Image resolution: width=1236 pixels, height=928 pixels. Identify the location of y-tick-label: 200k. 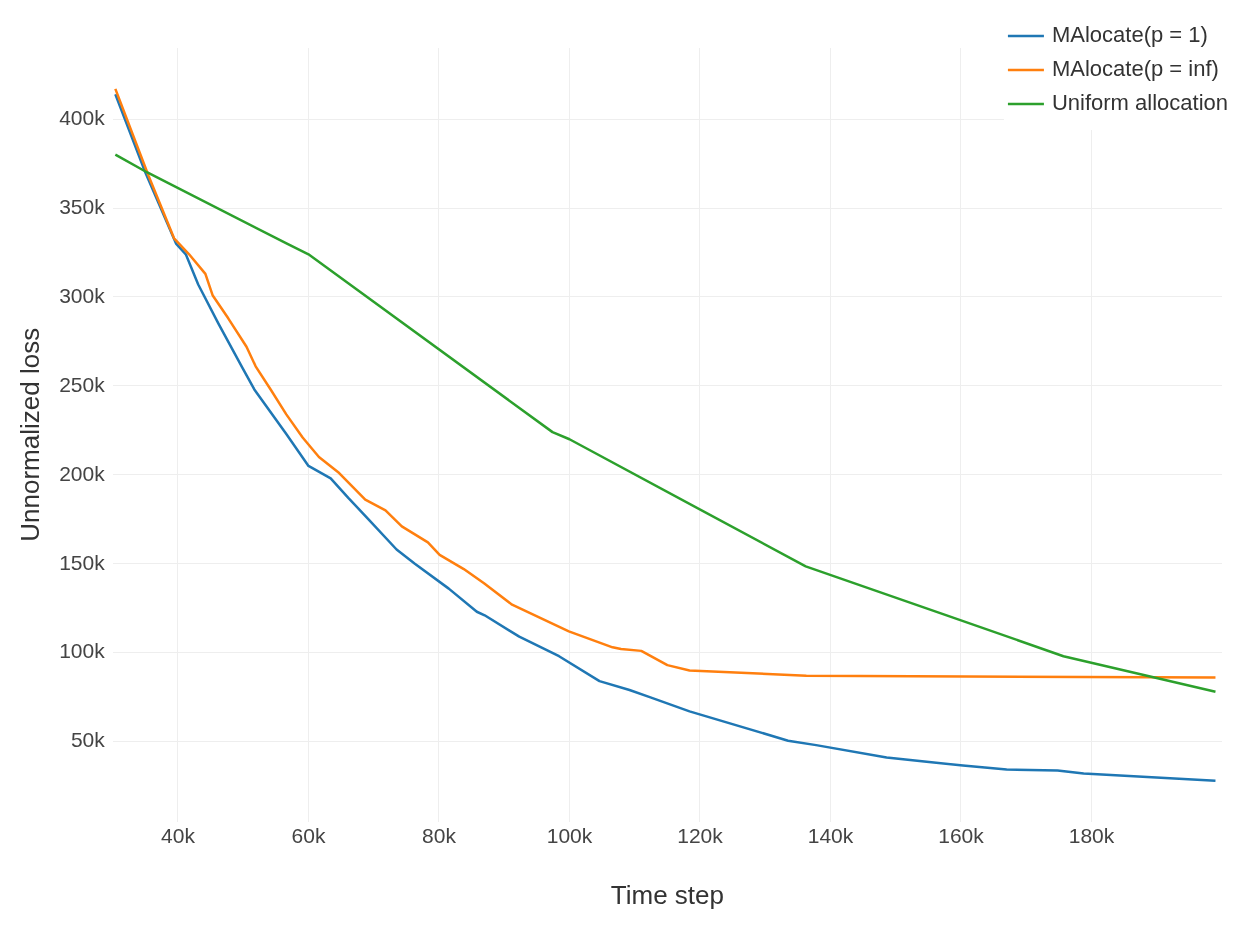
(82, 473).